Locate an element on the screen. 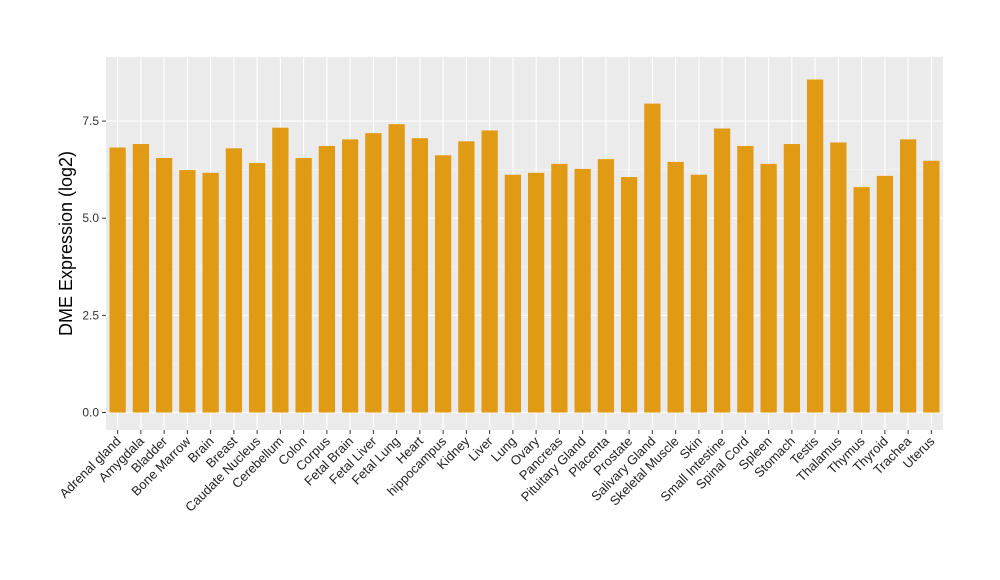 This screenshot has height=580, width=1000. y-tick-label: 0.0 is located at coordinates (90, 413).